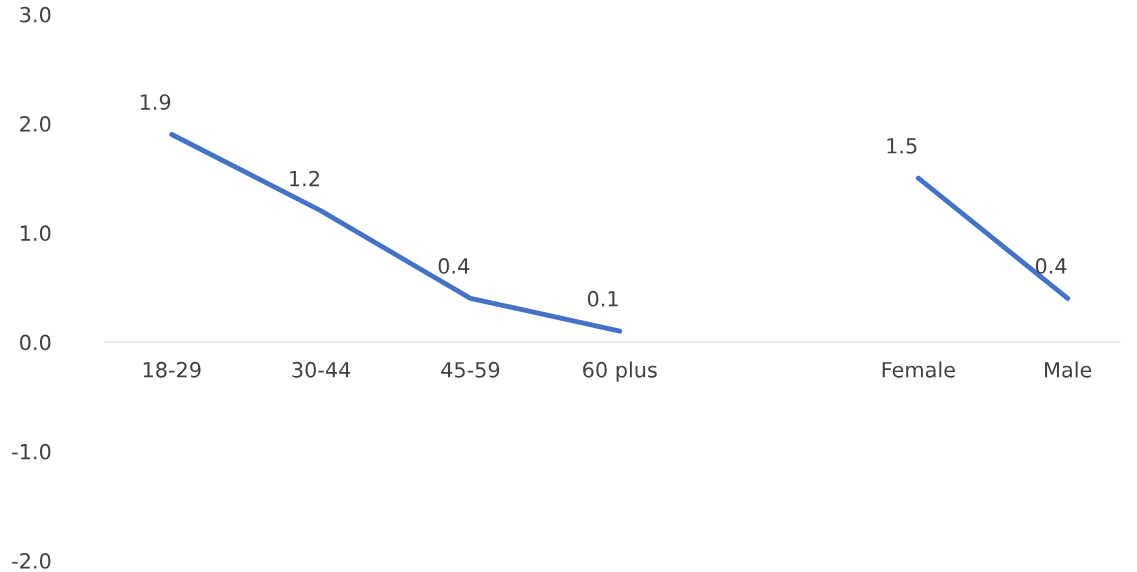 This screenshot has width=1137, height=572. Describe the element at coordinates (1068, 369) in the screenshot. I see `x-tick-label: Male` at that location.